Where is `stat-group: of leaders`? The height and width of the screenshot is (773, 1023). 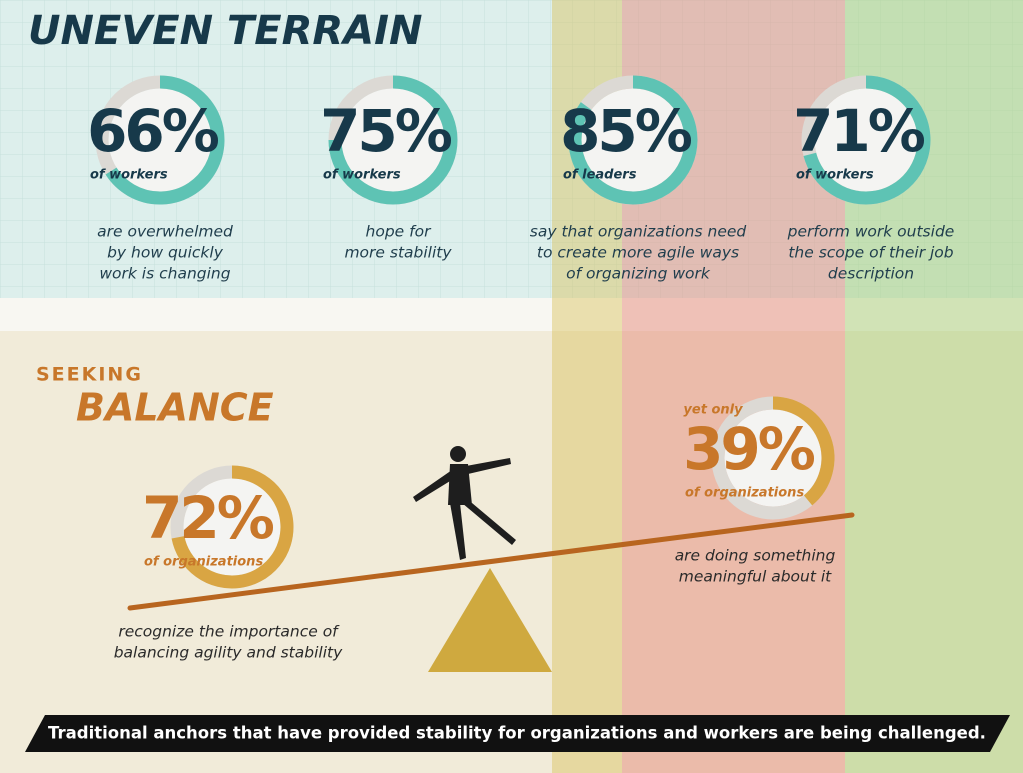
stat-group: of leaders is located at coordinates (600, 175).